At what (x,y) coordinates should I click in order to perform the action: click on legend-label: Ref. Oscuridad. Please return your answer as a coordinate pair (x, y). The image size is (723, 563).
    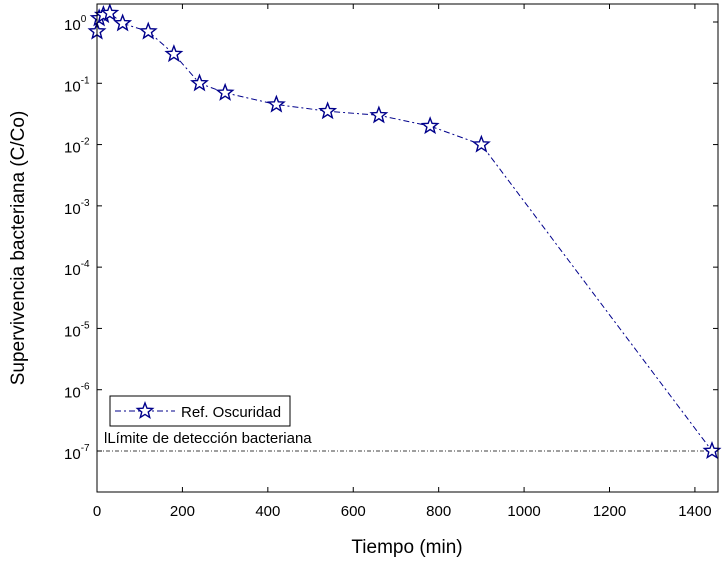
    Looking at the image, I should click on (231, 412).